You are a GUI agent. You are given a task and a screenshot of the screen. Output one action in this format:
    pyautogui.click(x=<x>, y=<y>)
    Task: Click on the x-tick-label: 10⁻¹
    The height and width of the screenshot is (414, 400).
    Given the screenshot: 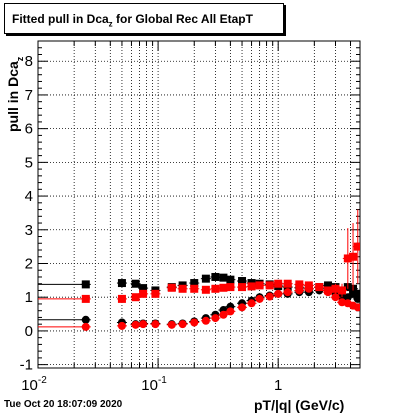 What is the action you would take?
    pyautogui.click(x=154, y=384)
    